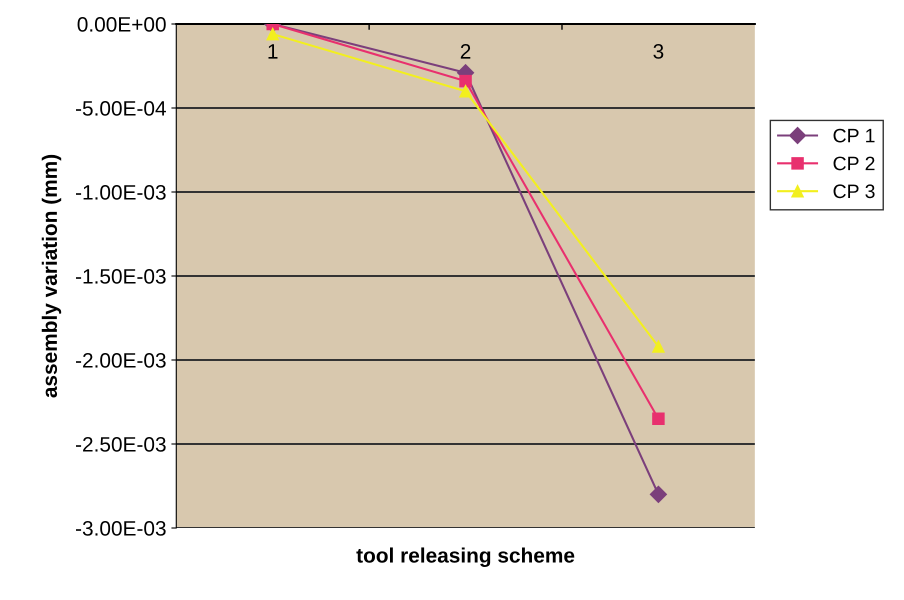 The height and width of the screenshot is (600, 904). I want to click on y-tick-label: 0.00E+00, so click(122, 24).